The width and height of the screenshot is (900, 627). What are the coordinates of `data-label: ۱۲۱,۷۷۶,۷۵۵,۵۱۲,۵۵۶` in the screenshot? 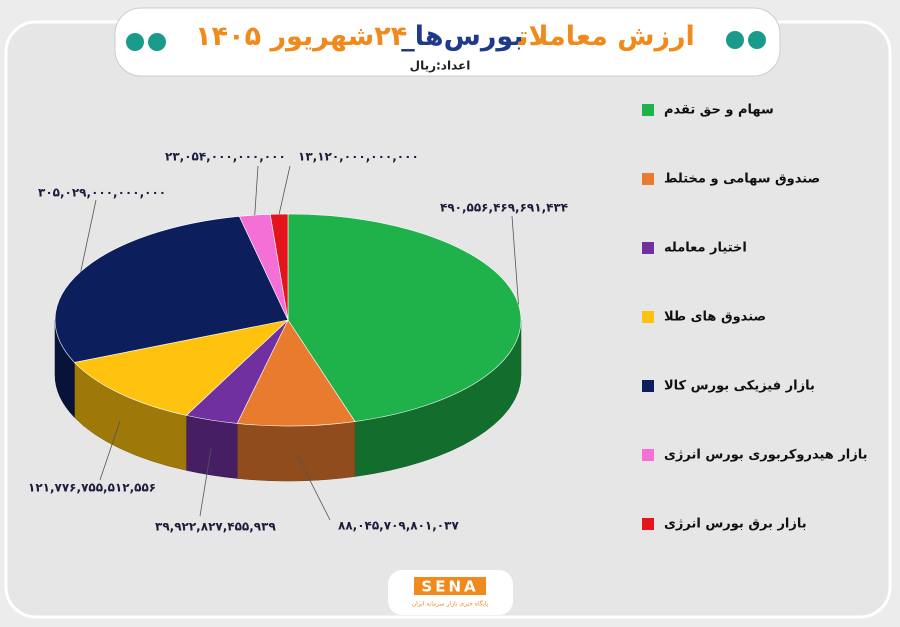 It's located at (92, 488).